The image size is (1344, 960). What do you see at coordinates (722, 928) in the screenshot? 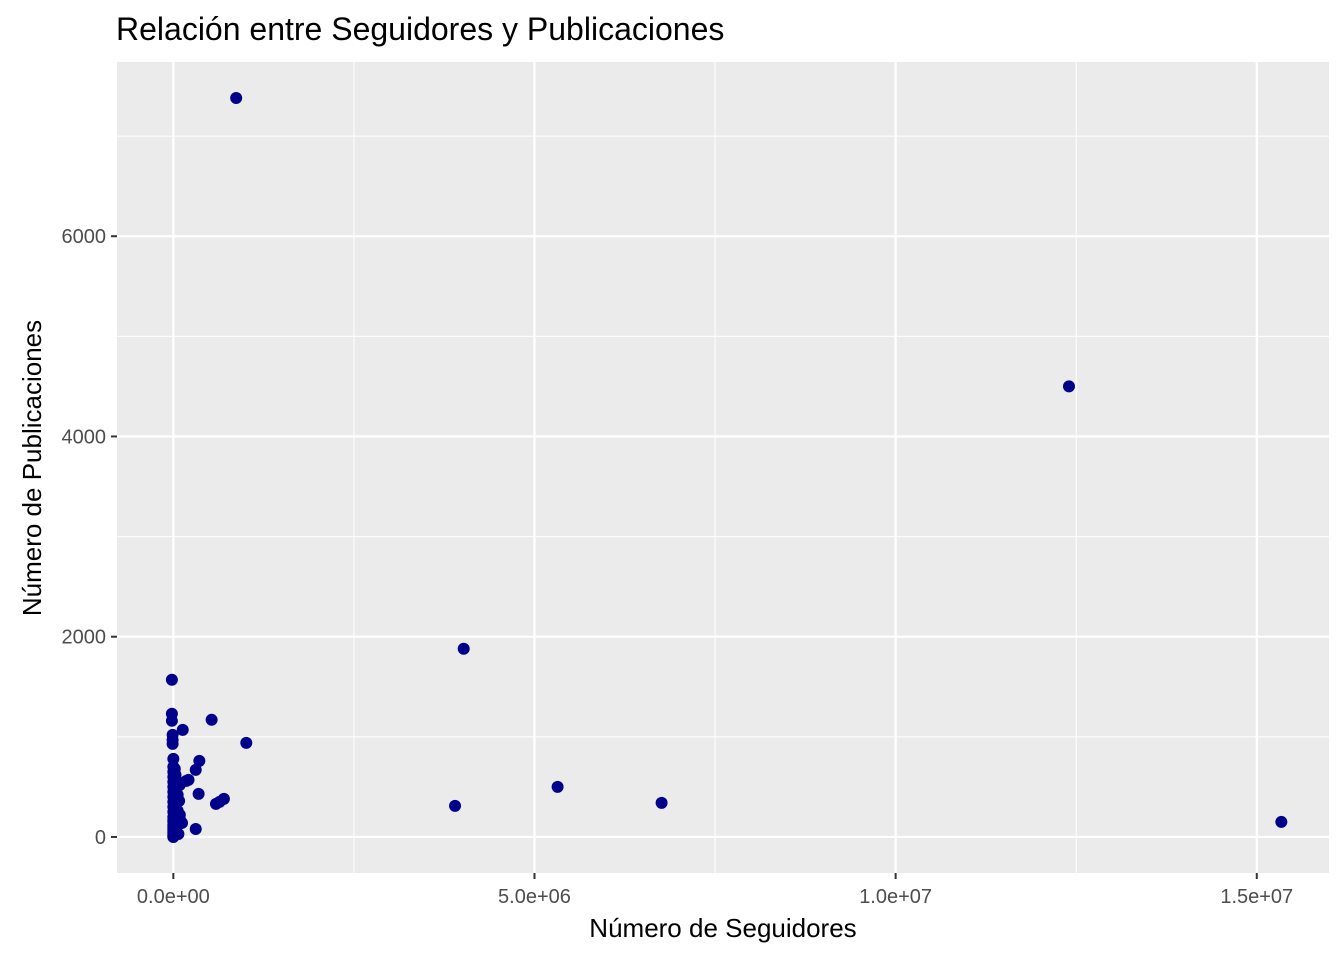
I see `x-axis-title: Número de Seguidores` at bounding box center [722, 928].